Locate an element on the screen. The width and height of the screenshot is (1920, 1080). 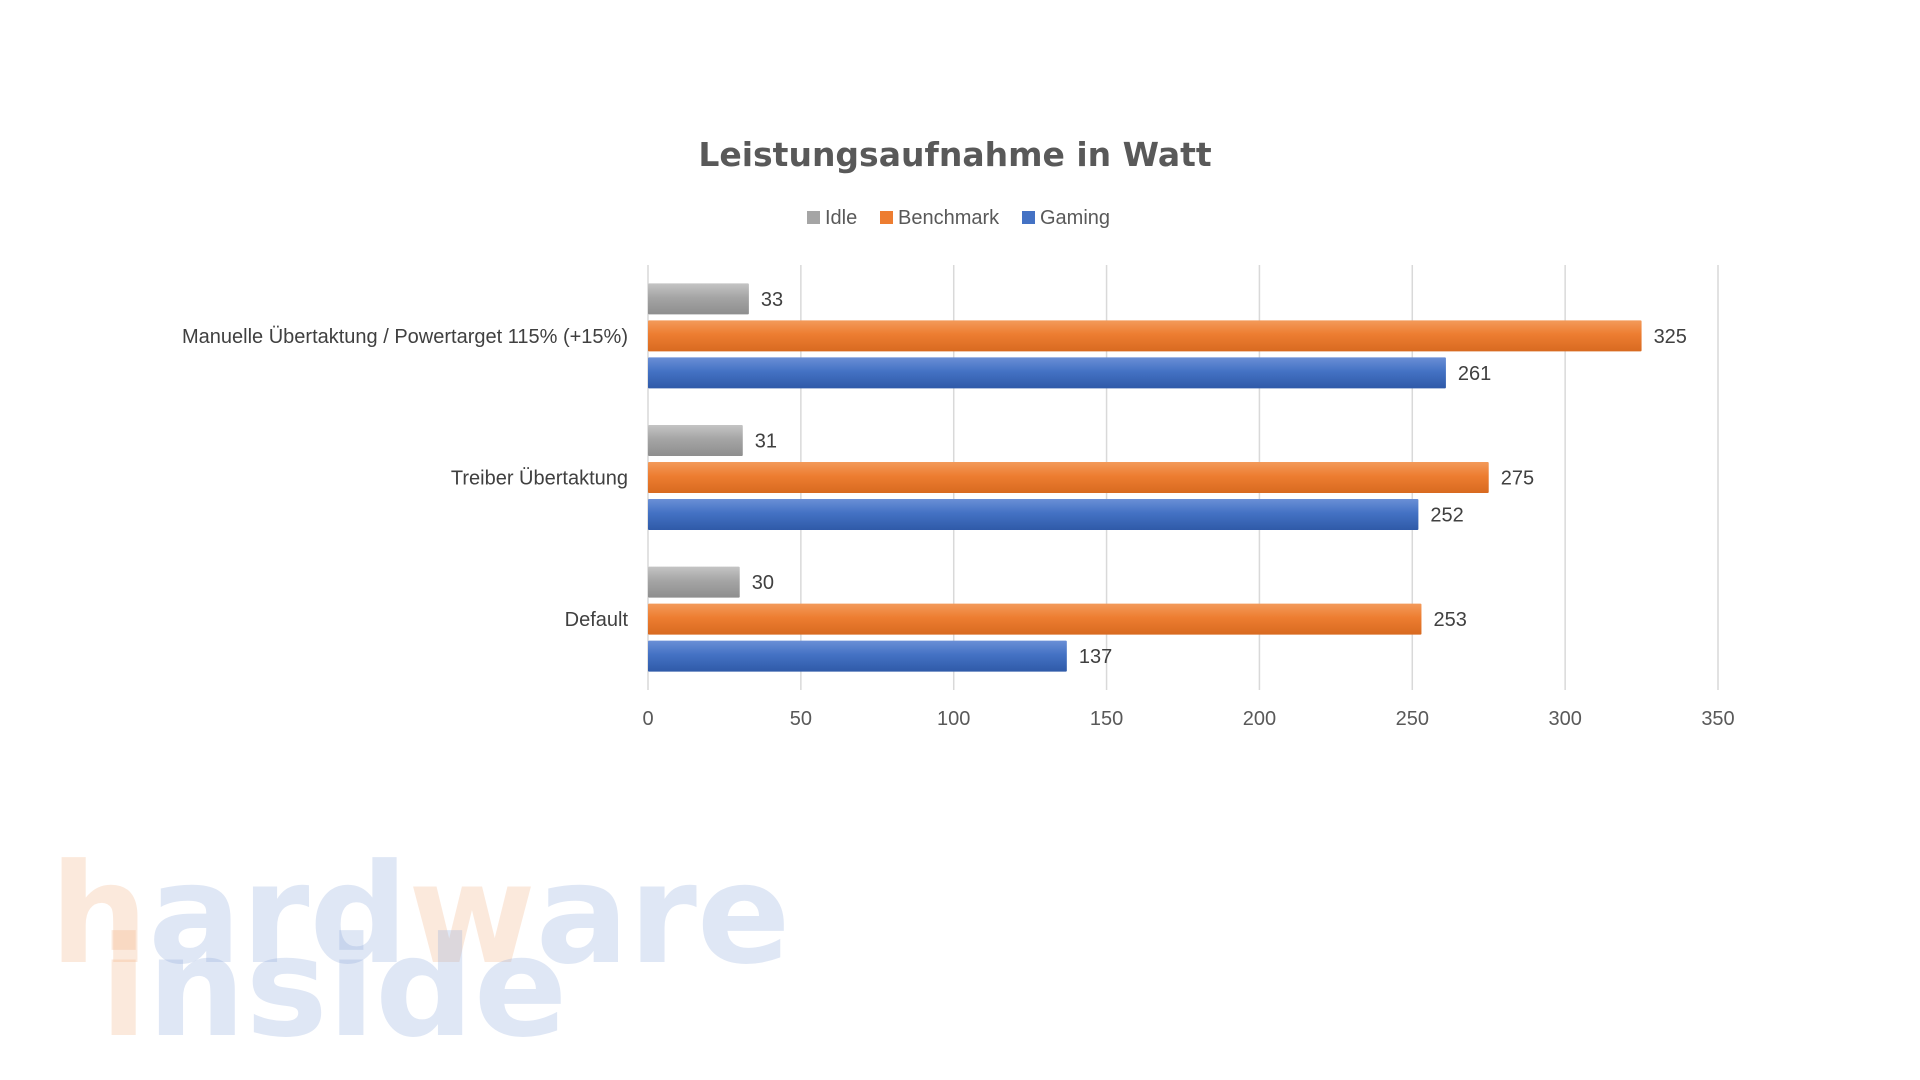
x-tick-label: 150 is located at coordinates (1106, 719).